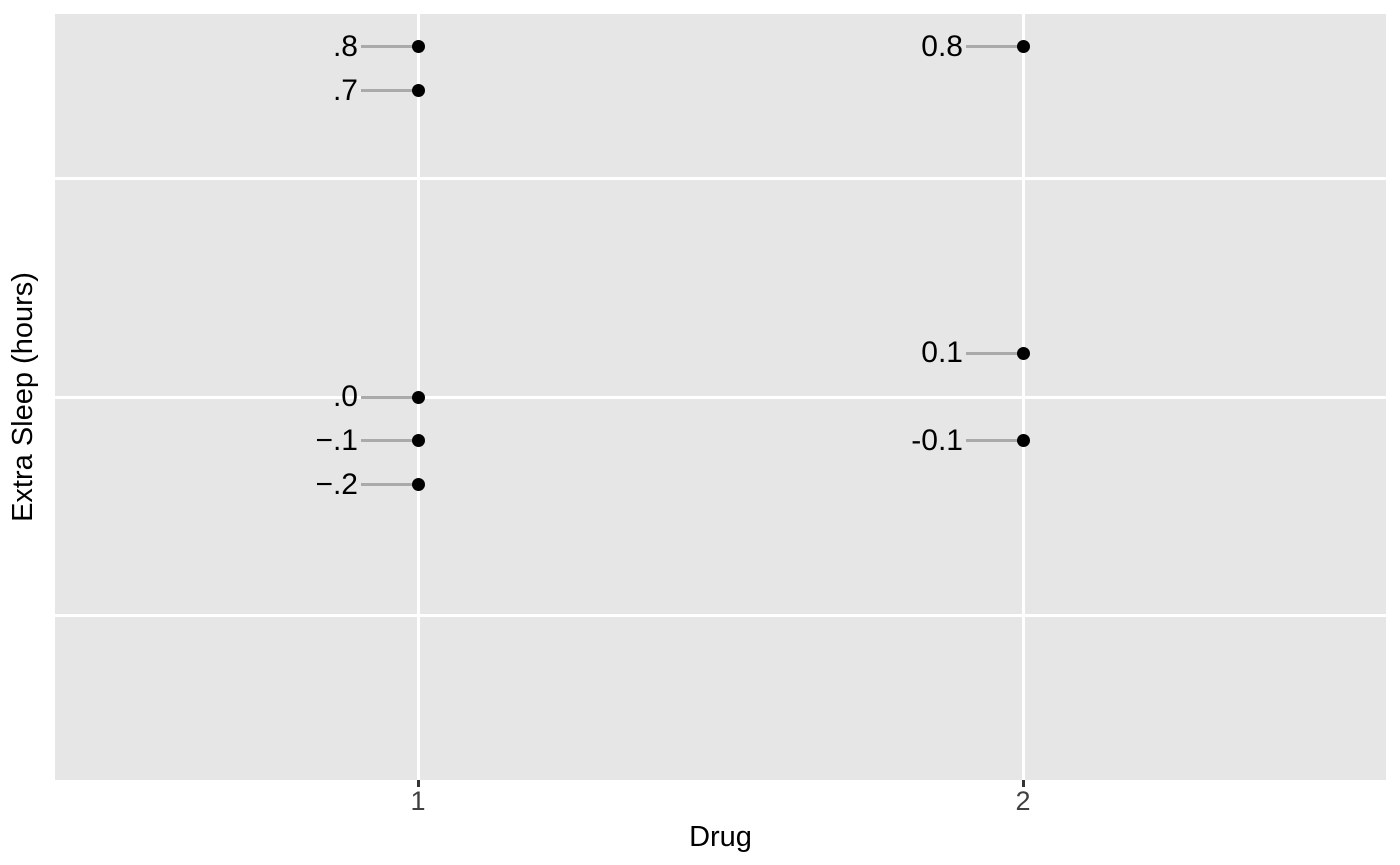 This screenshot has width=1400, height=865. Describe the element at coordinates (345, 46) in the screenshot. I see `data-point-label: .8` at that location.